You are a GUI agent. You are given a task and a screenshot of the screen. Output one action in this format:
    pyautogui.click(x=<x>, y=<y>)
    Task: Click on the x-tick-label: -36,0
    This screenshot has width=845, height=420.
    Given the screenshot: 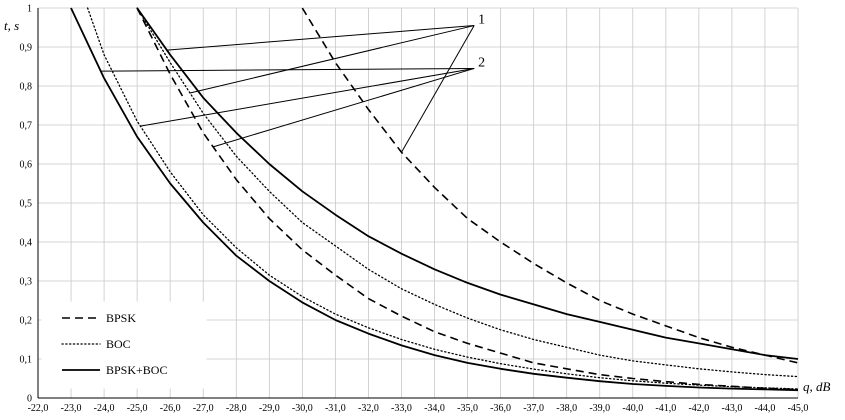 What is the action you would take?
    pyautogui.click(x=500, y=408)
    